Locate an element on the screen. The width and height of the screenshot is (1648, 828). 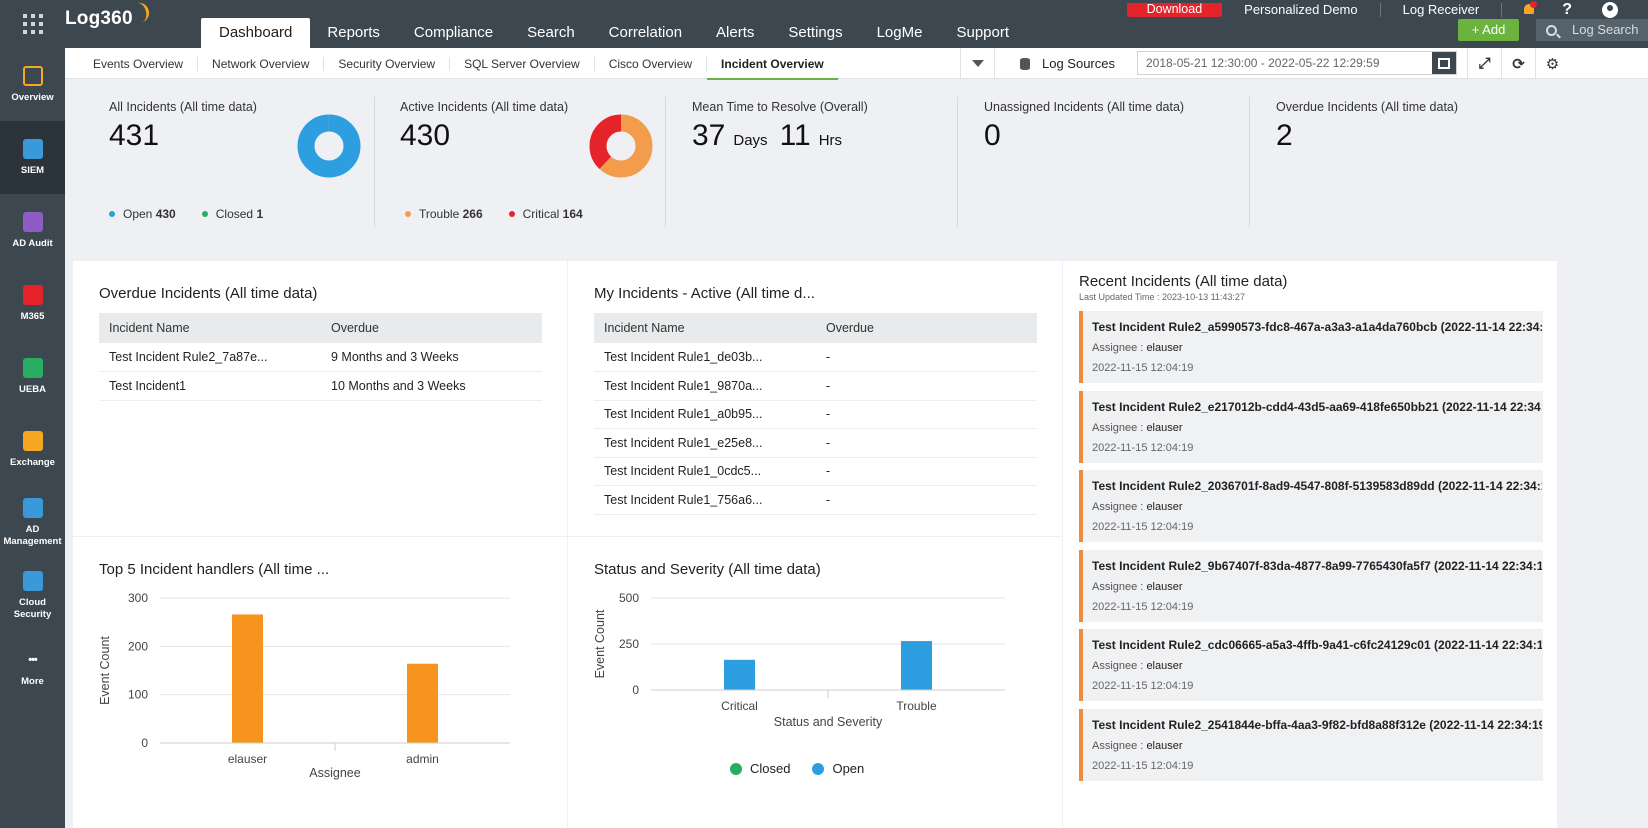
tab-compliance: Compliance is located at coordinates (453, 32).